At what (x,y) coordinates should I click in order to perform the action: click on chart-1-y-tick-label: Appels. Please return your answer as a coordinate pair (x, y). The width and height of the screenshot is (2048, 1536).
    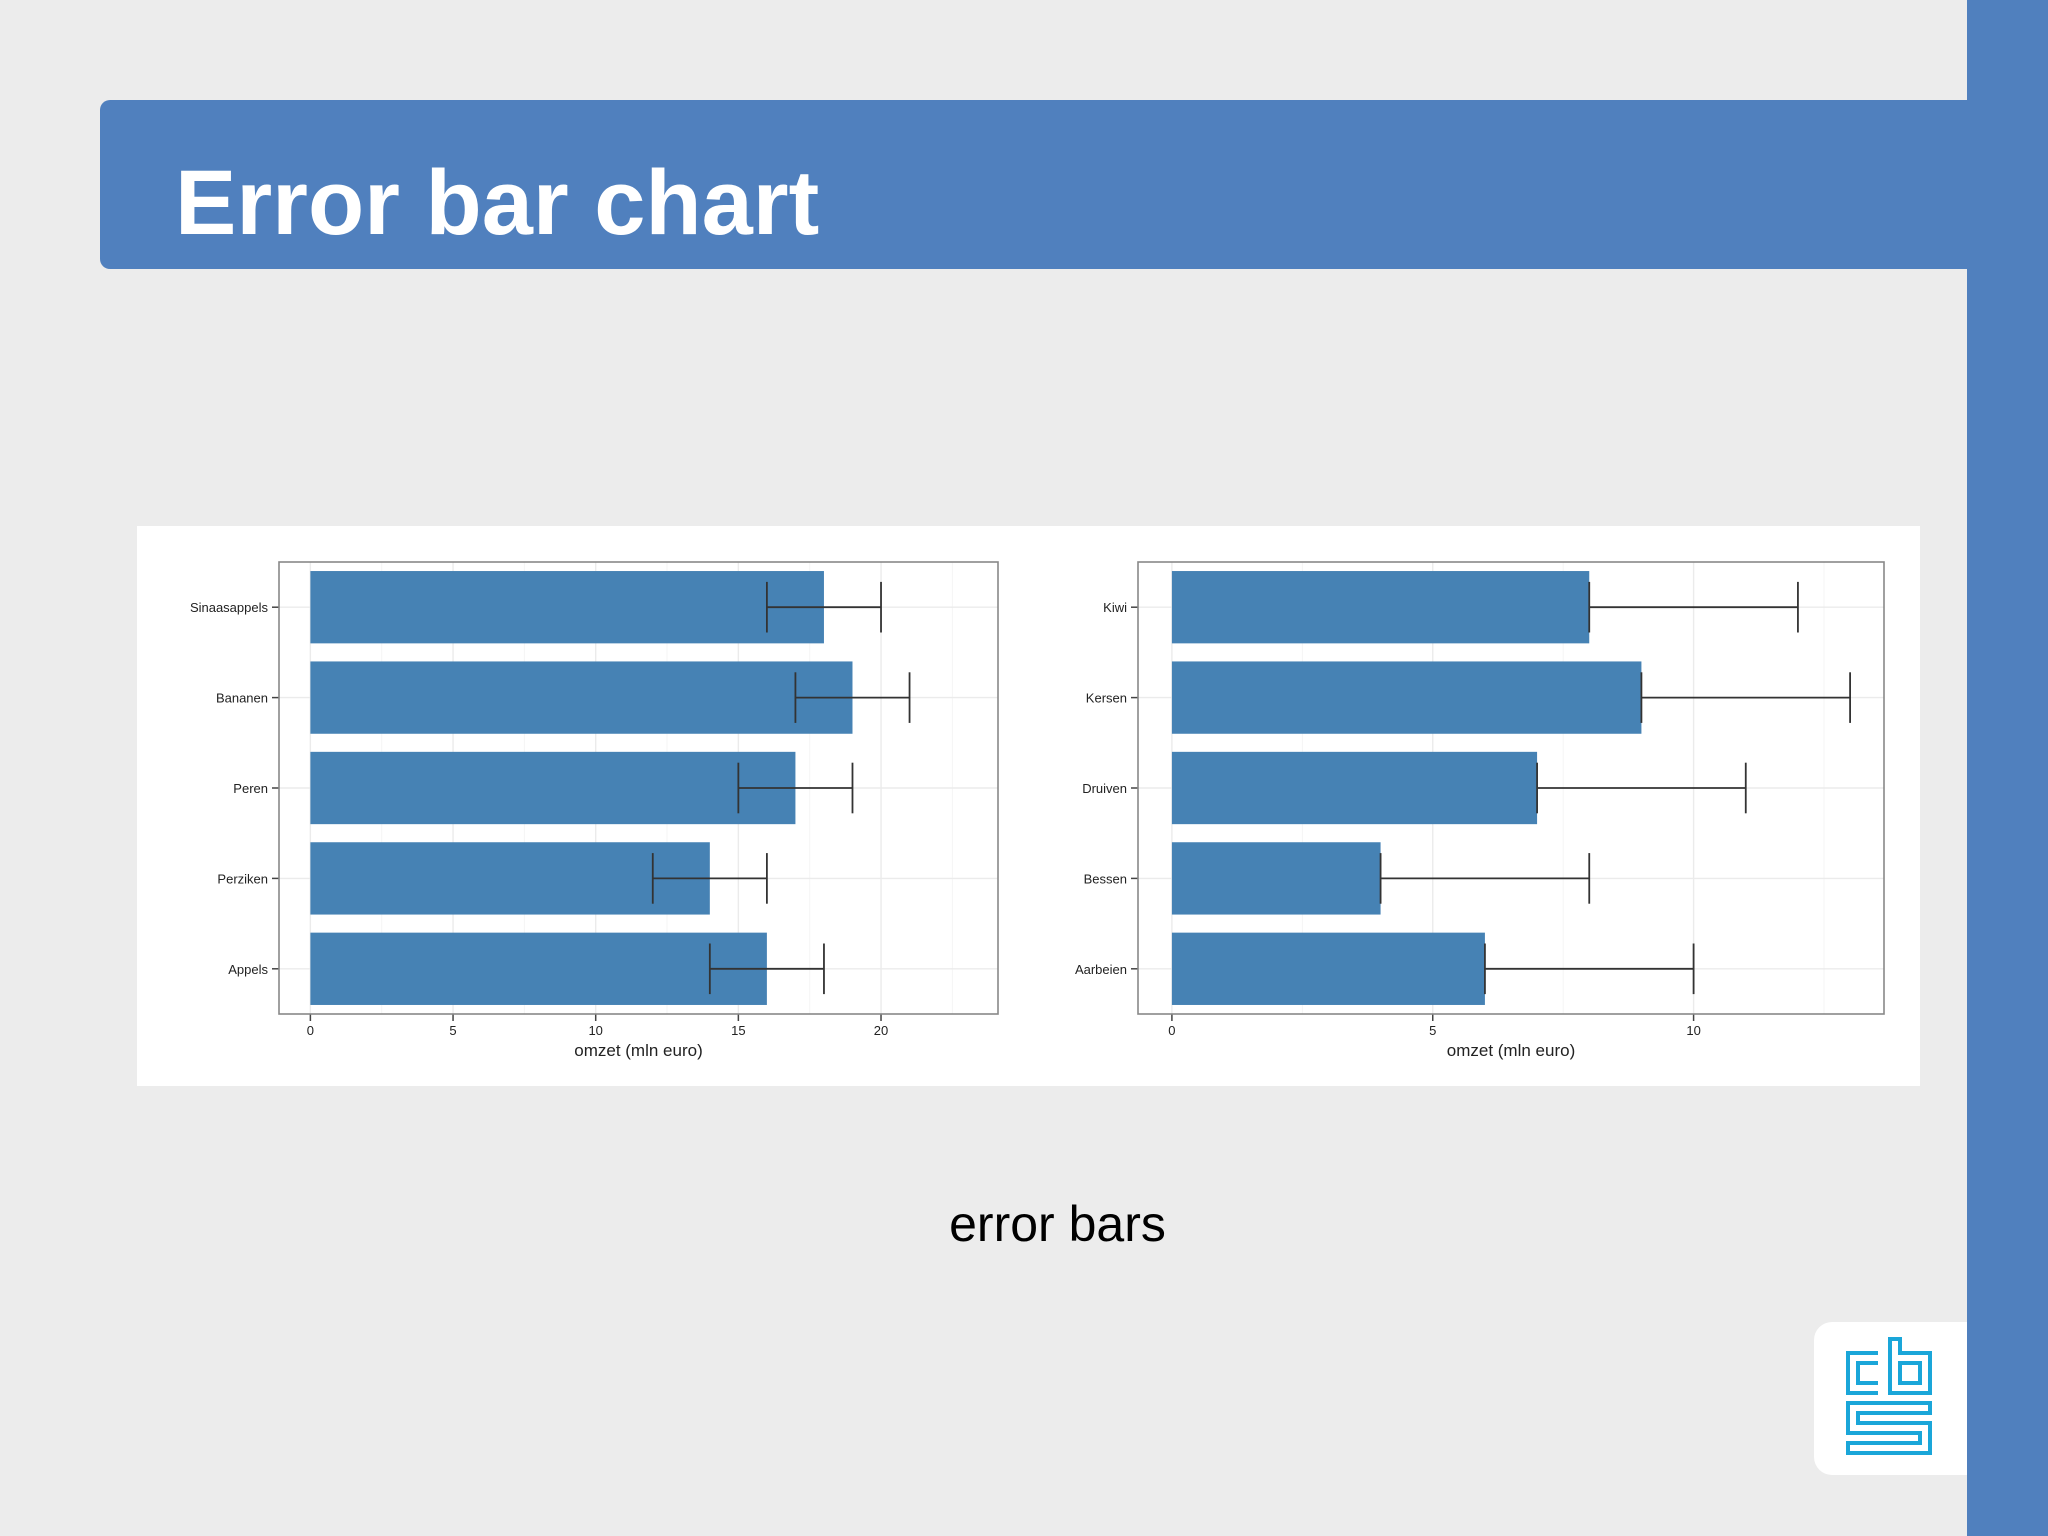
    Looking at the image, I should click on (248, 969).